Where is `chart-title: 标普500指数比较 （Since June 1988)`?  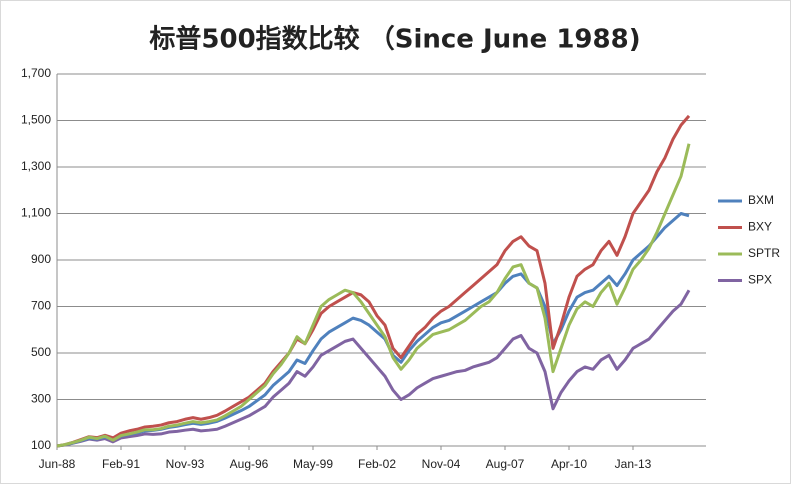 chart-title: 标普500指数比较 （Since June 1988) is located at coordinates (394, 39).